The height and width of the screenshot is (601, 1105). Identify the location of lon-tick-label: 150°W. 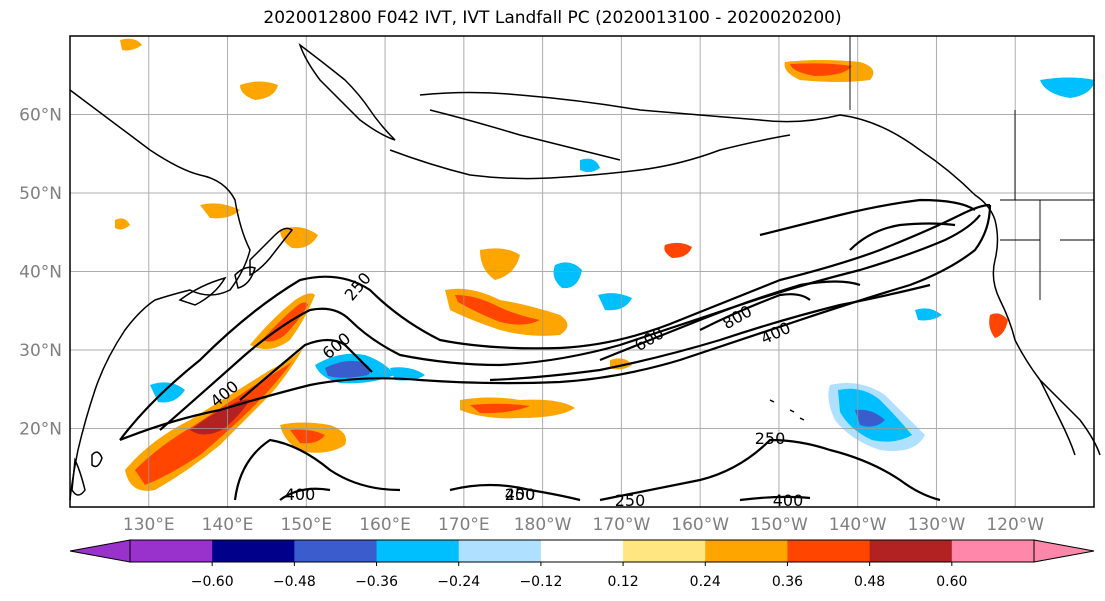
(779, 525).